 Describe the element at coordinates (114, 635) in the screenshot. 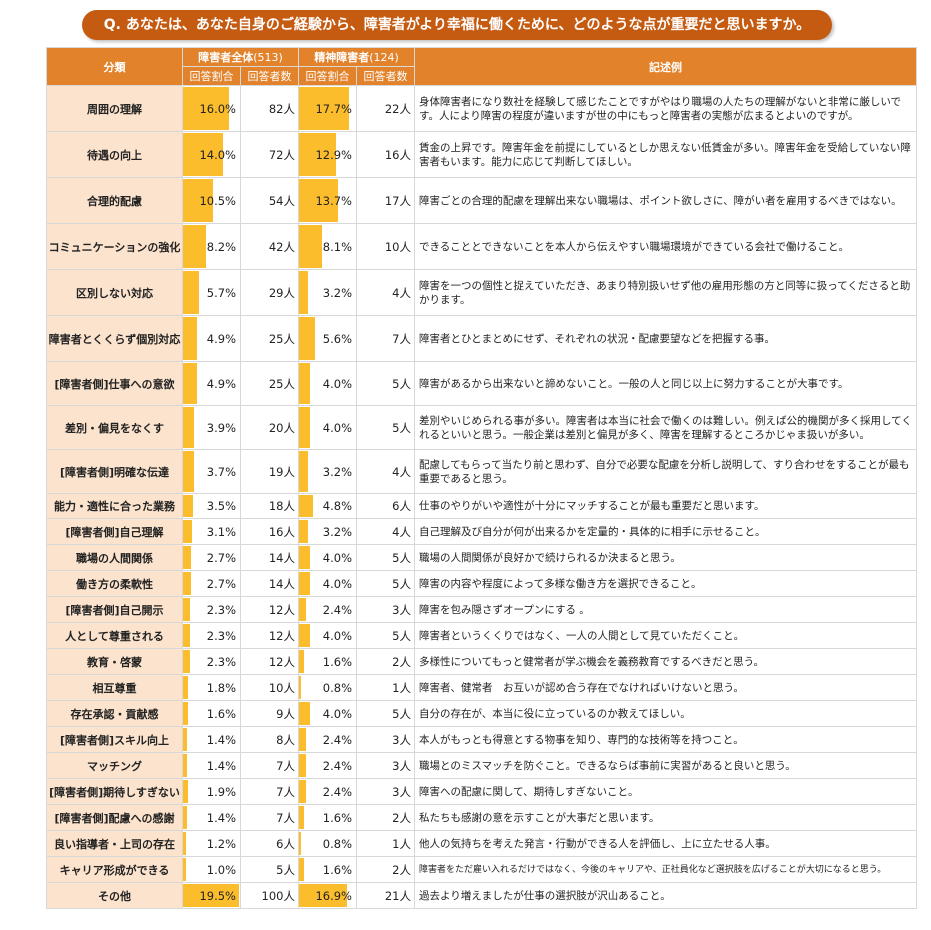

I see `category-cell: 人として尊重される` at that location.